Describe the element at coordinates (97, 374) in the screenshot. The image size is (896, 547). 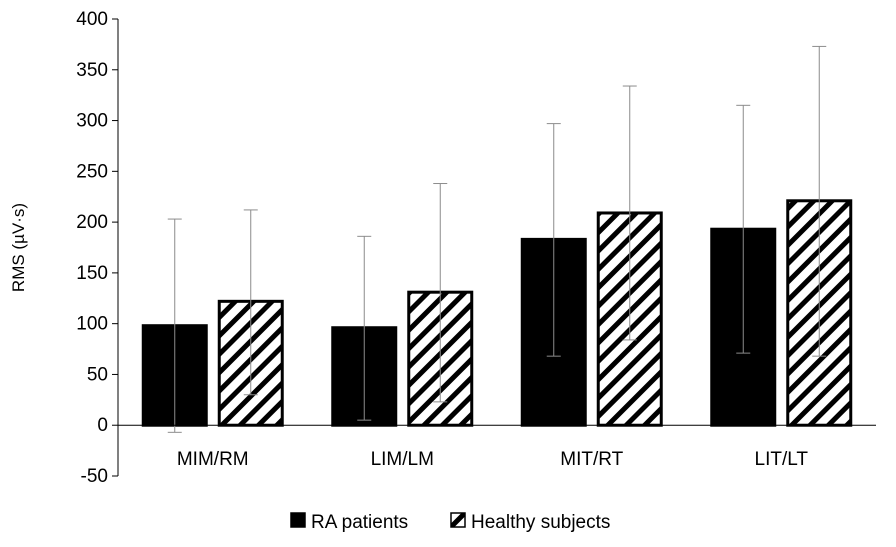
I see `y-tick-label: 50` at that location.